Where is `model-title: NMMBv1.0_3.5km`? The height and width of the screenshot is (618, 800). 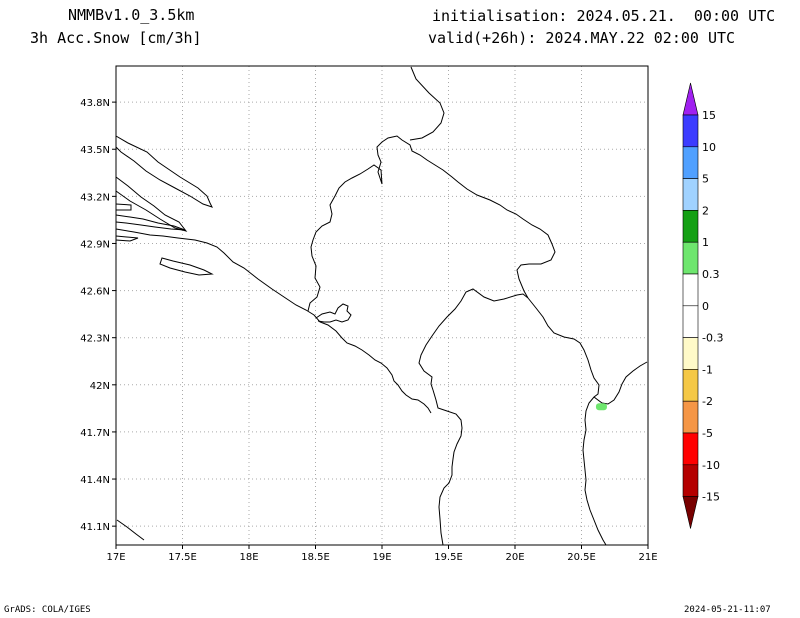
model-title: NMMBv1.0_3.5km is located at coordinates (131, 15).